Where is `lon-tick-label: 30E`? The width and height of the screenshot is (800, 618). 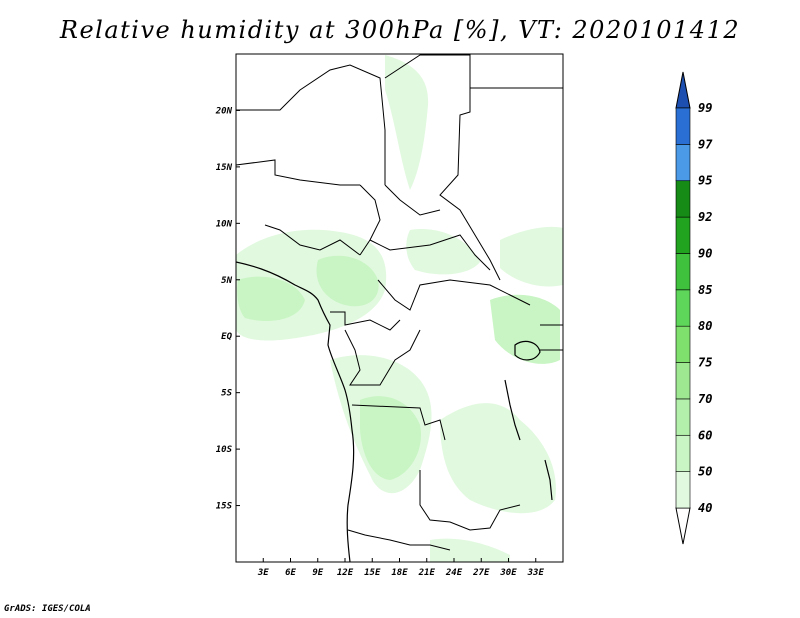 lon-tick-label: 30E is located at coordinates (508, 573).